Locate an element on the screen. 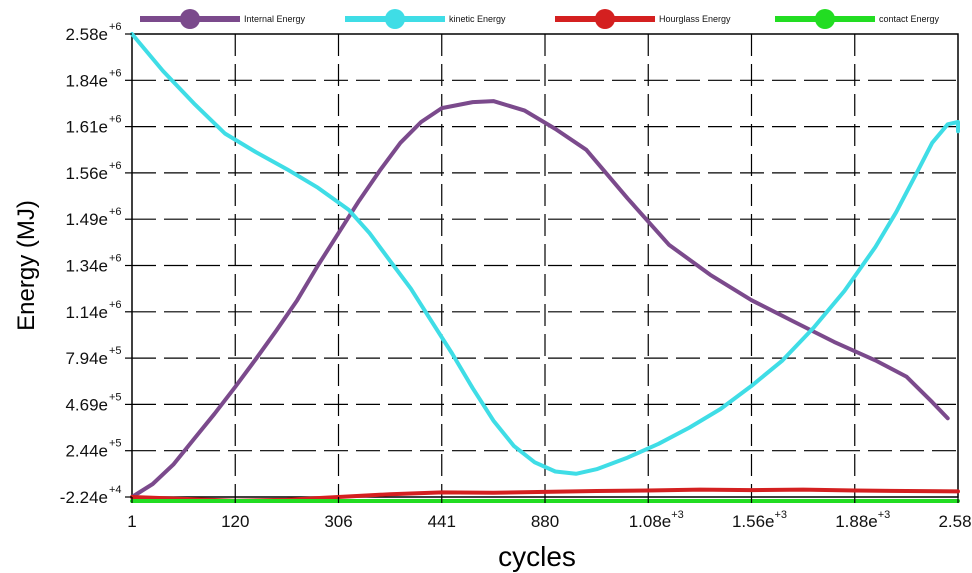 The height and width of the screenshot is (573, 972). y-tick-label: 2.58e is located at coordinates (86, 34).